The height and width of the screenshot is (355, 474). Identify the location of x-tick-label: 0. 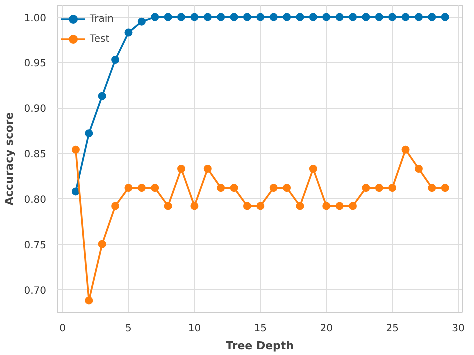
(63, 329).